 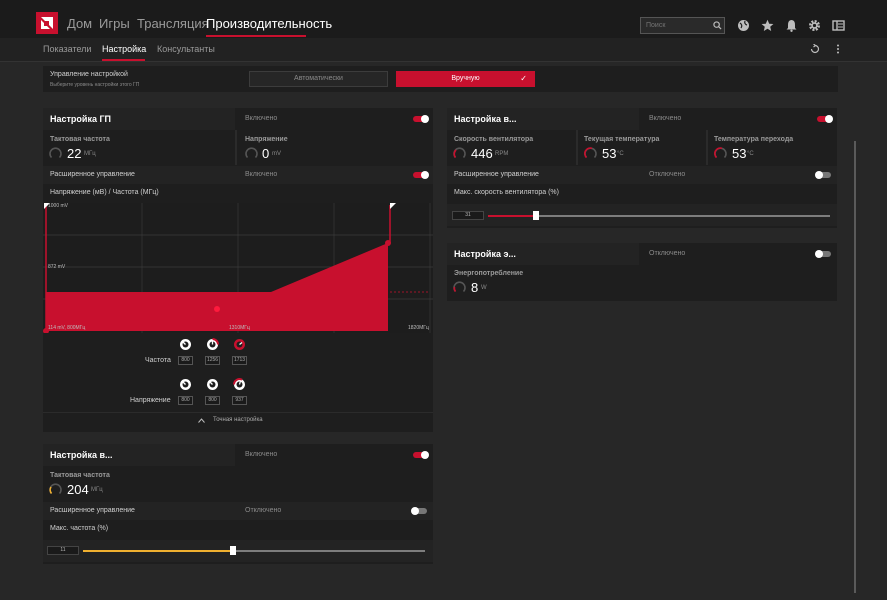 What do you see at coordinates (47, 206) in the screenshot?
I see `left-corner-marker-icon` at bounding box center [47, 206].